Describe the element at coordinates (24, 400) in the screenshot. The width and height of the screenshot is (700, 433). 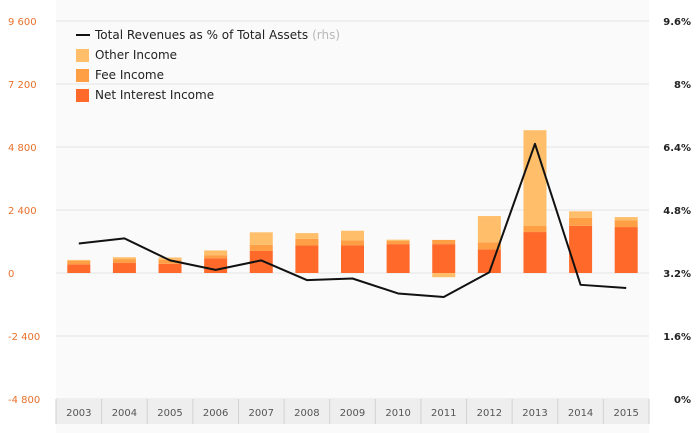
I see `y-tick-label: -4 800` at that location.